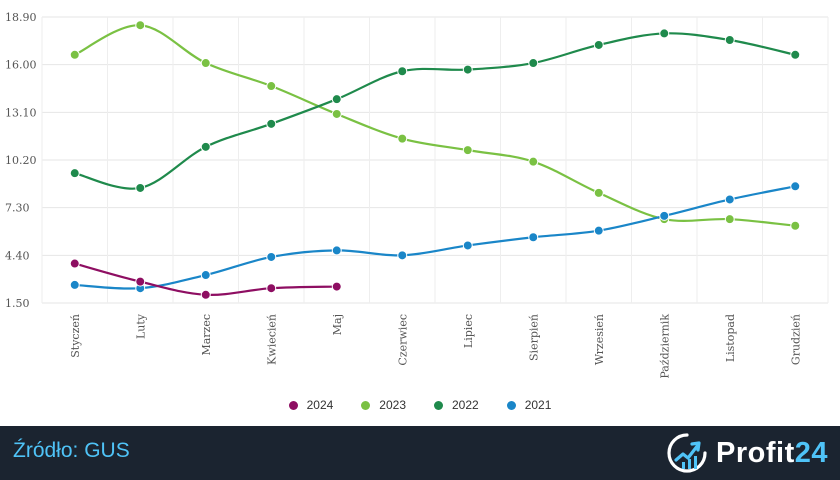 The height and width of the screenshot is (480, 840). Describe the element at coordinates (71, 450) in the screenshot. I see `source-label: Źródło: GUS` at that location.